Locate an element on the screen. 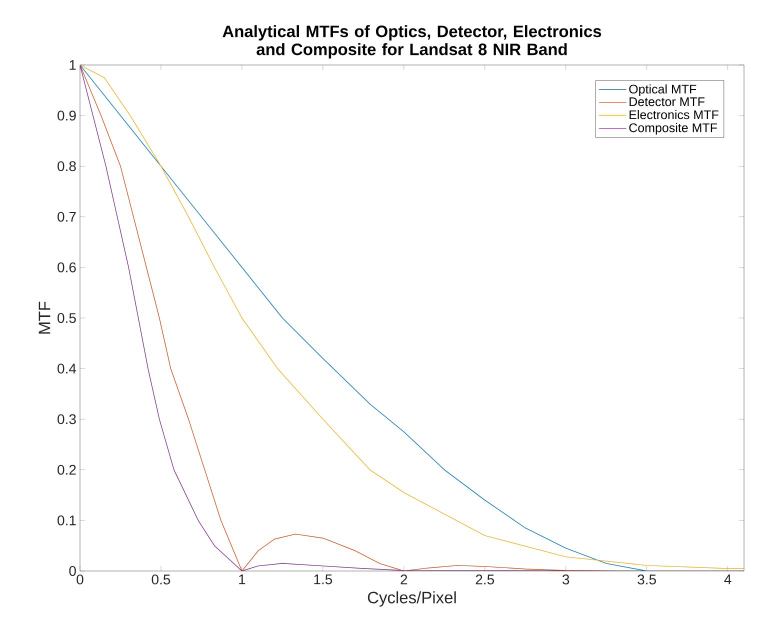 The width and height of the screenshot is (758, 637). x-tick-label: 1 is located at coordinates (242, 579).